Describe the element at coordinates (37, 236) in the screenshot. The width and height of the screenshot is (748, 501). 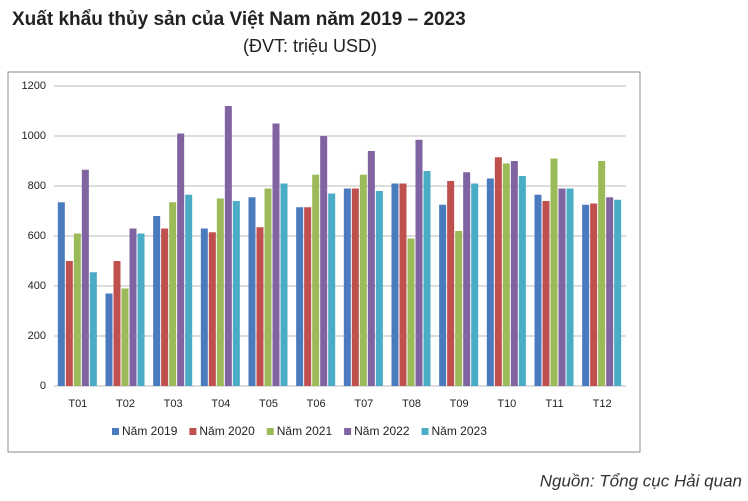
I see `y-tick-label: 600` at that location.